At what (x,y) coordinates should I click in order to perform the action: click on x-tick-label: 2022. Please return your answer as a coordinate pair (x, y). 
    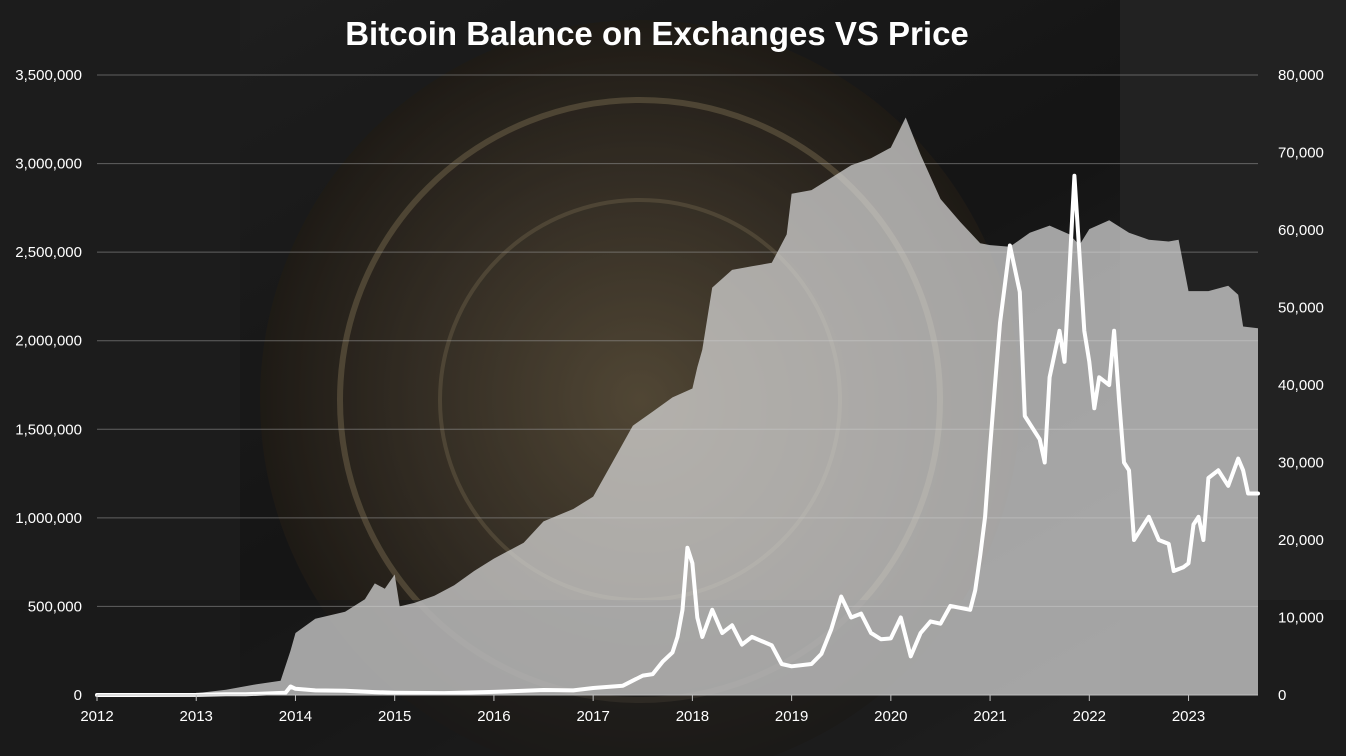
    Looking at the image, I should click on (1089, 716).